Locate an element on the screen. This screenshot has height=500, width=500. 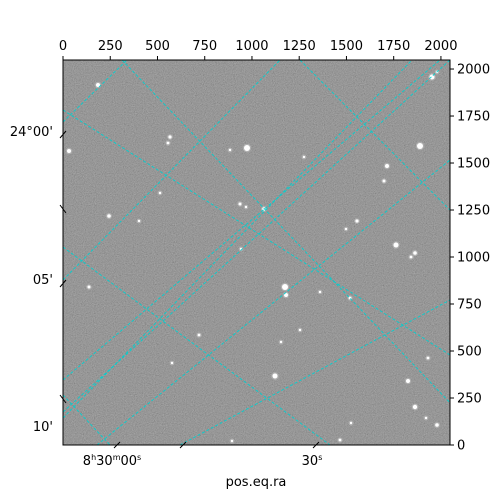
pixel-y-tick-label: 250 is located at coordinates (469, 399).